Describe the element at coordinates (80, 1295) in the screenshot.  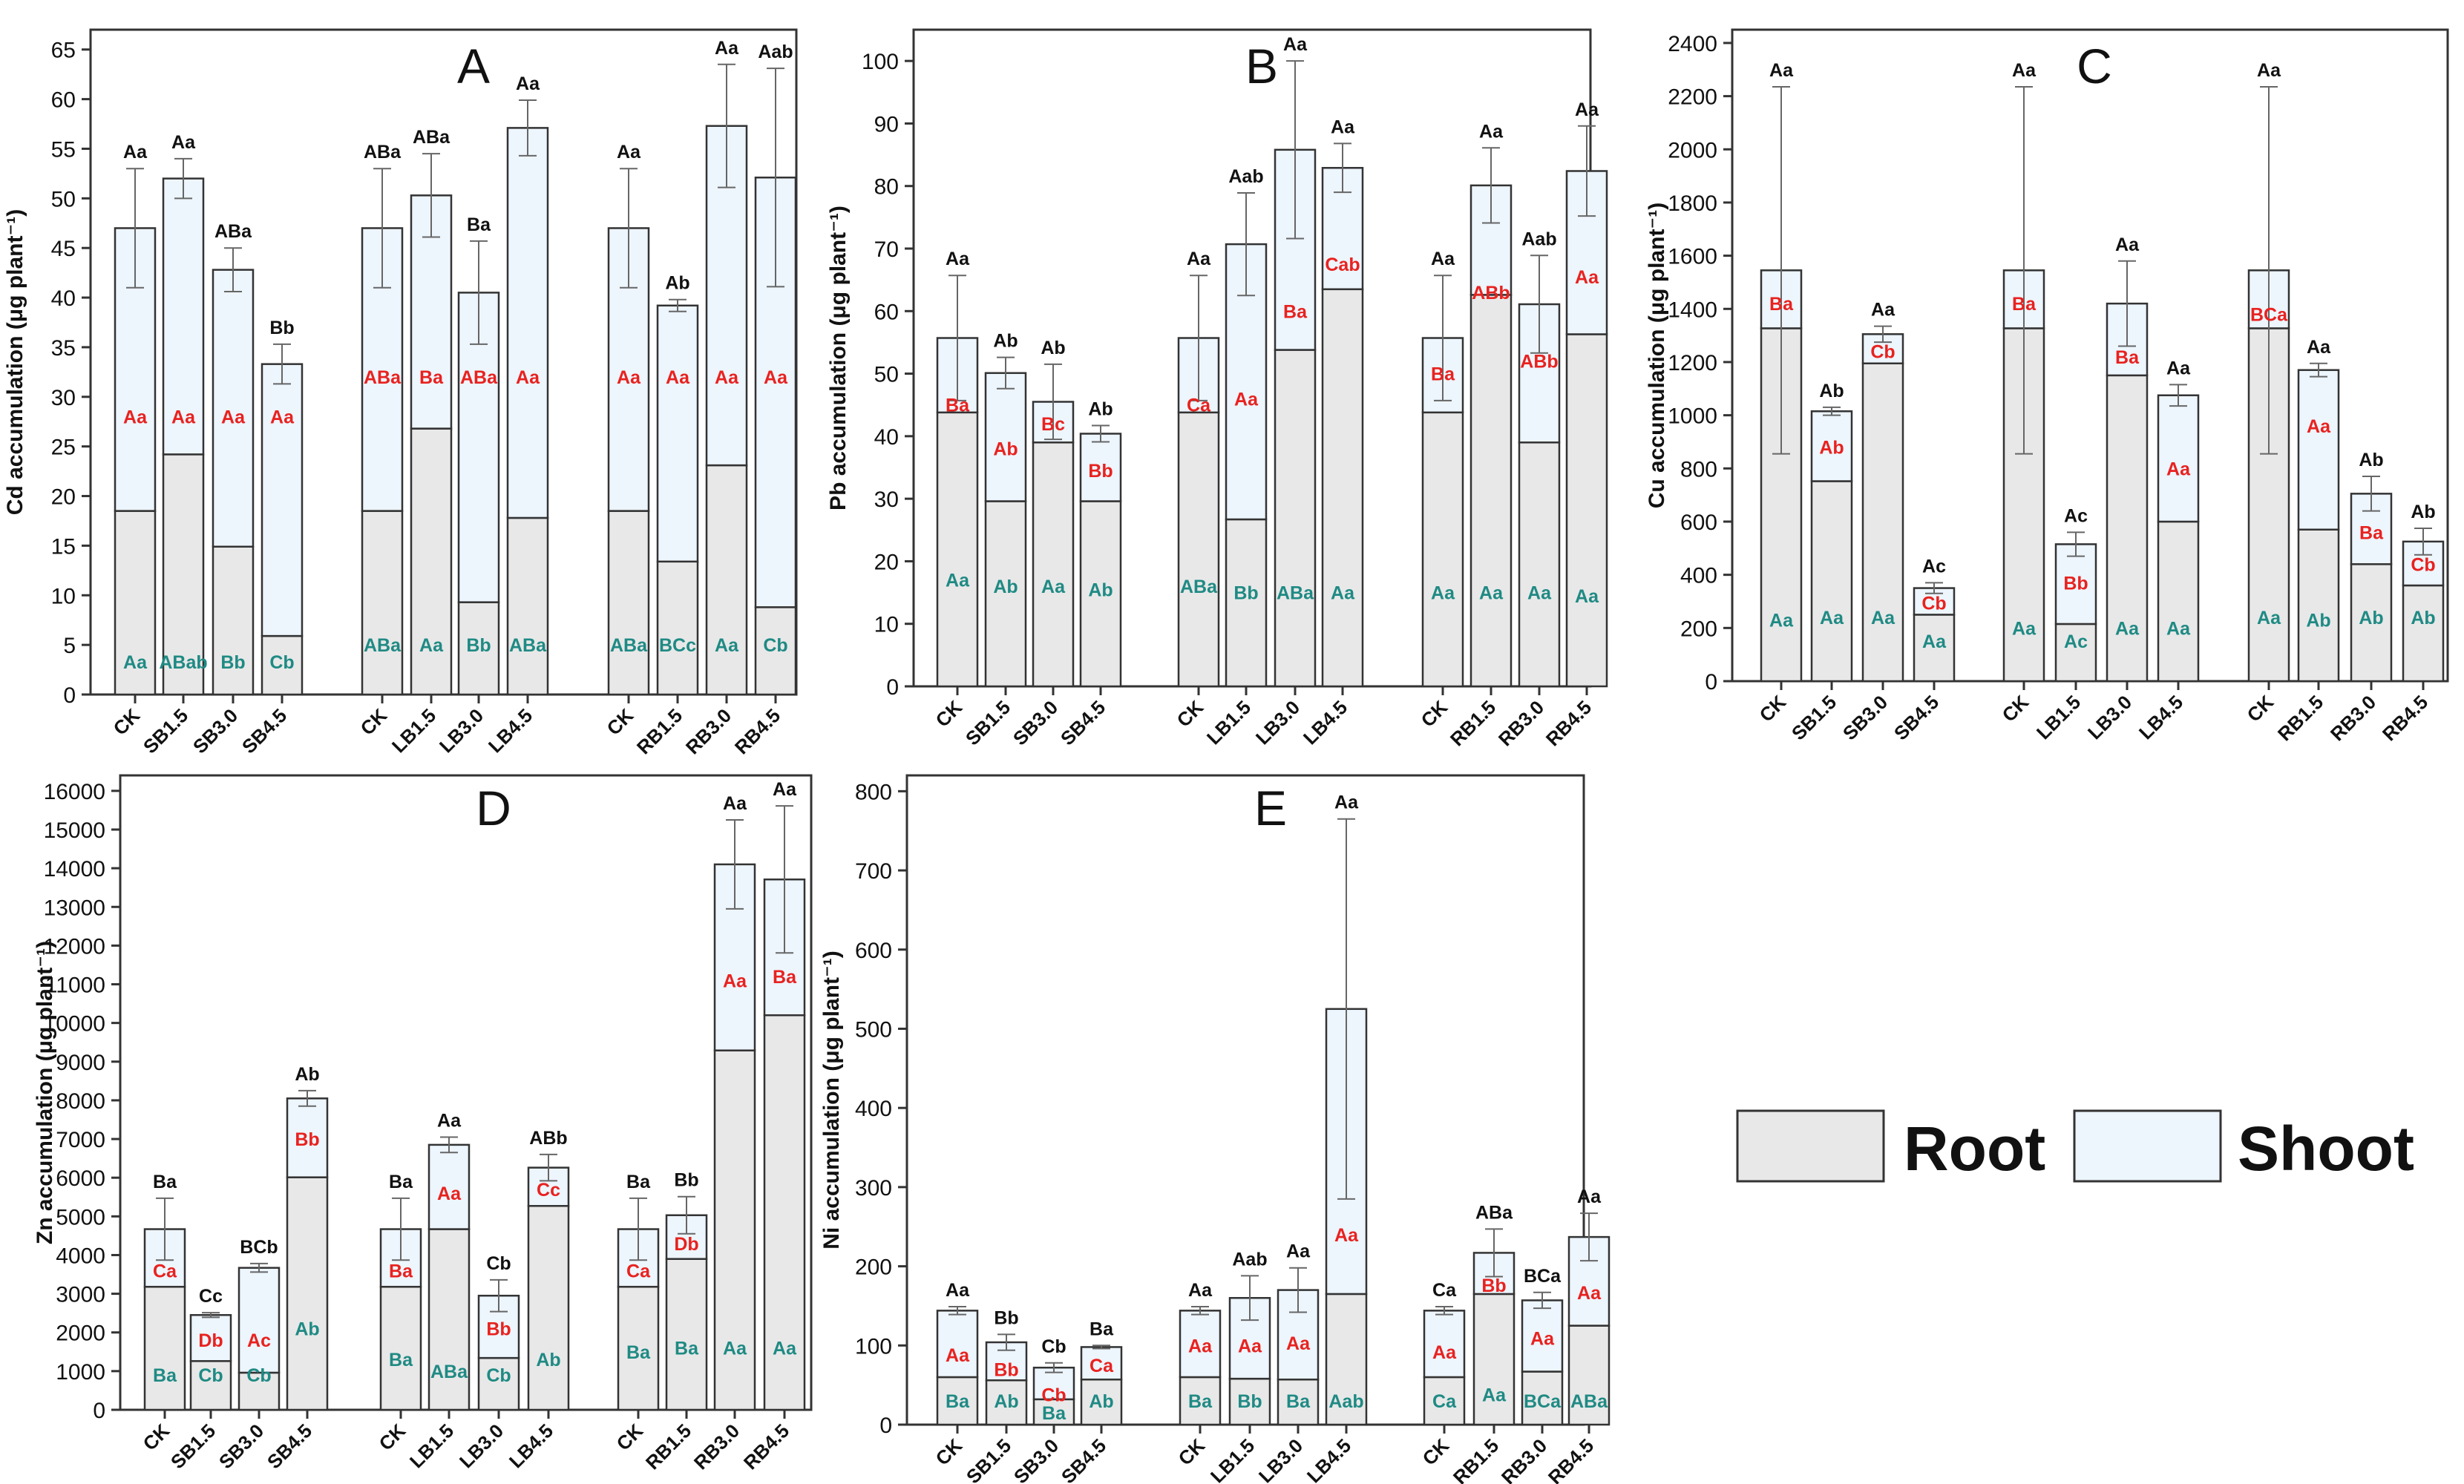
I see `y-tick-label: 3000` at that location.